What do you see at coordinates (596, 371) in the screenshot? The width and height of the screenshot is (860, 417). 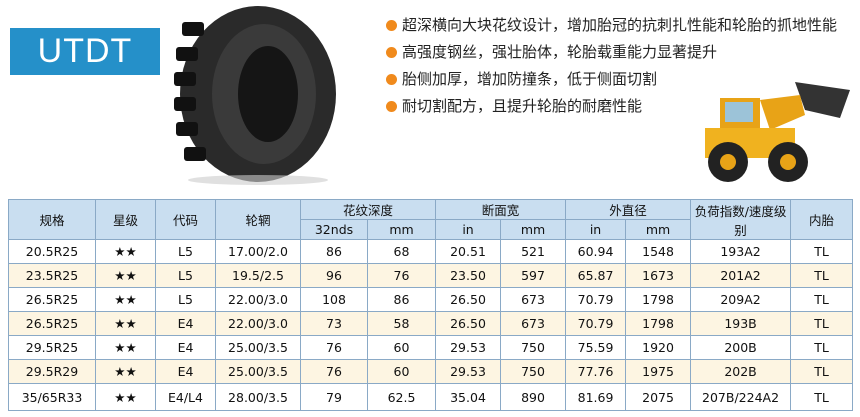 I see `table-cell: 77.76` at bounding box center [596, 371].